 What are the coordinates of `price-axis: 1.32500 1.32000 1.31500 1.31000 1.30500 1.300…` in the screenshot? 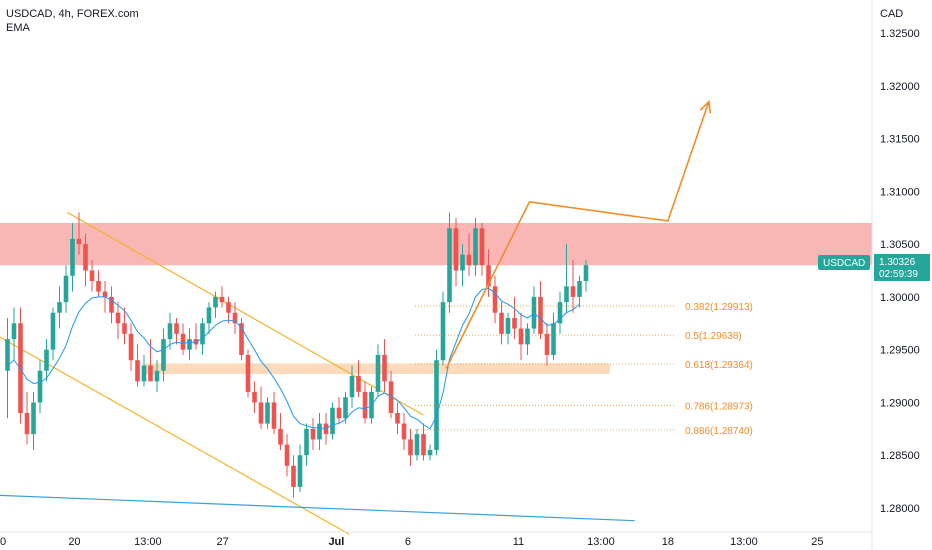 It's located at (900, 271).